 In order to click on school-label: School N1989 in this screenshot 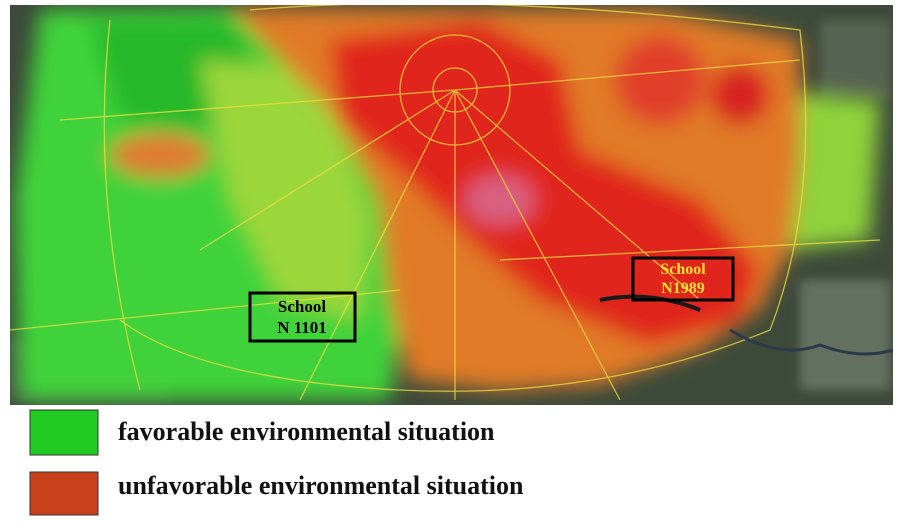, I will do `click(683, 279)`.